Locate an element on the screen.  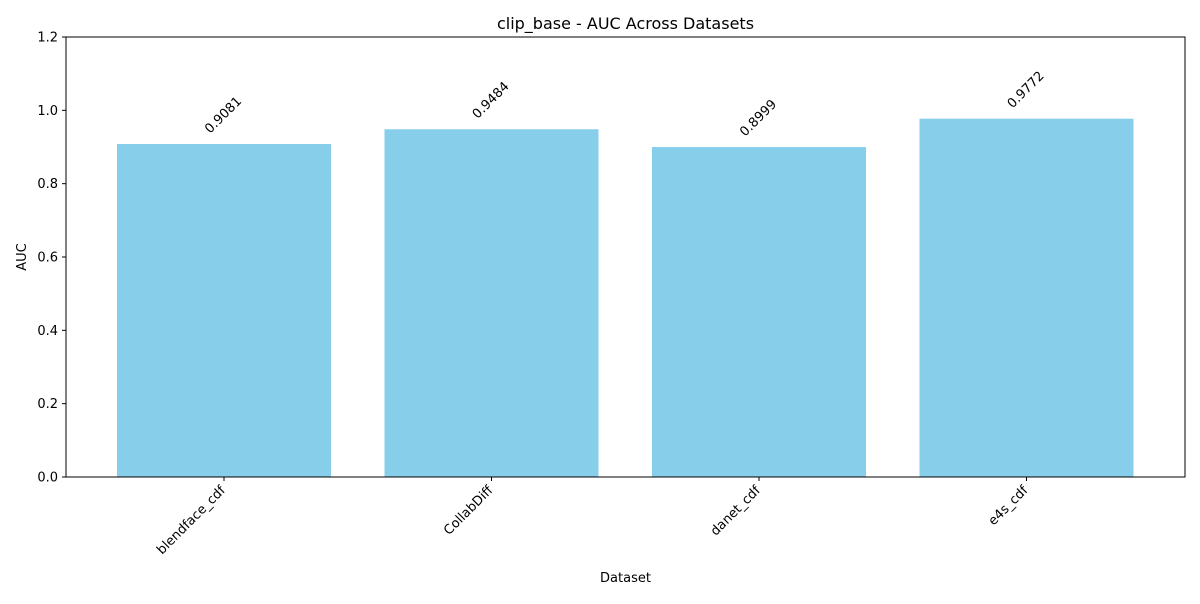
y-tick-label: 1.0 is located at coordinates (47, 111).